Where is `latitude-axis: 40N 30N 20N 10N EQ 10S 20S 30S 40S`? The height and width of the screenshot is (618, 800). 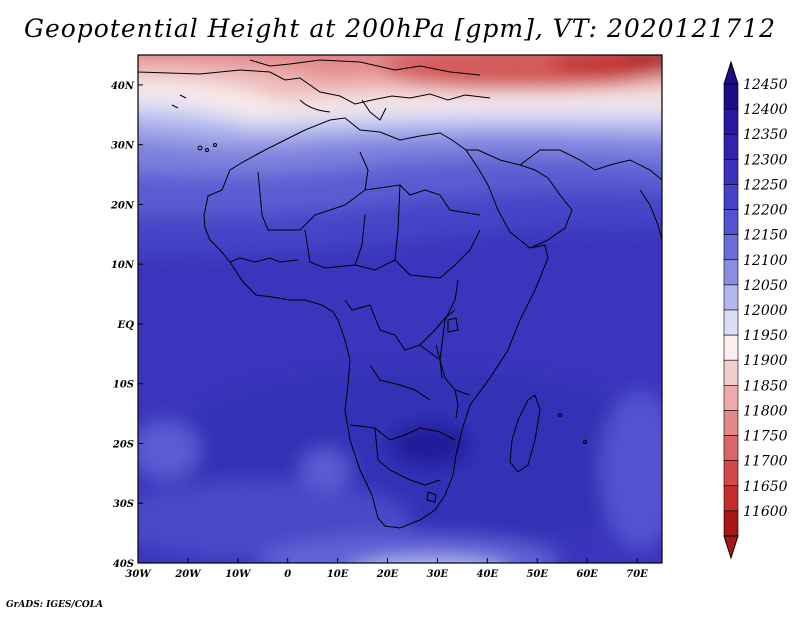 latitude-axis: 40N 30N 20N 10N EQ 10S 20S 30S 40S is located at coordinates (126, 325).